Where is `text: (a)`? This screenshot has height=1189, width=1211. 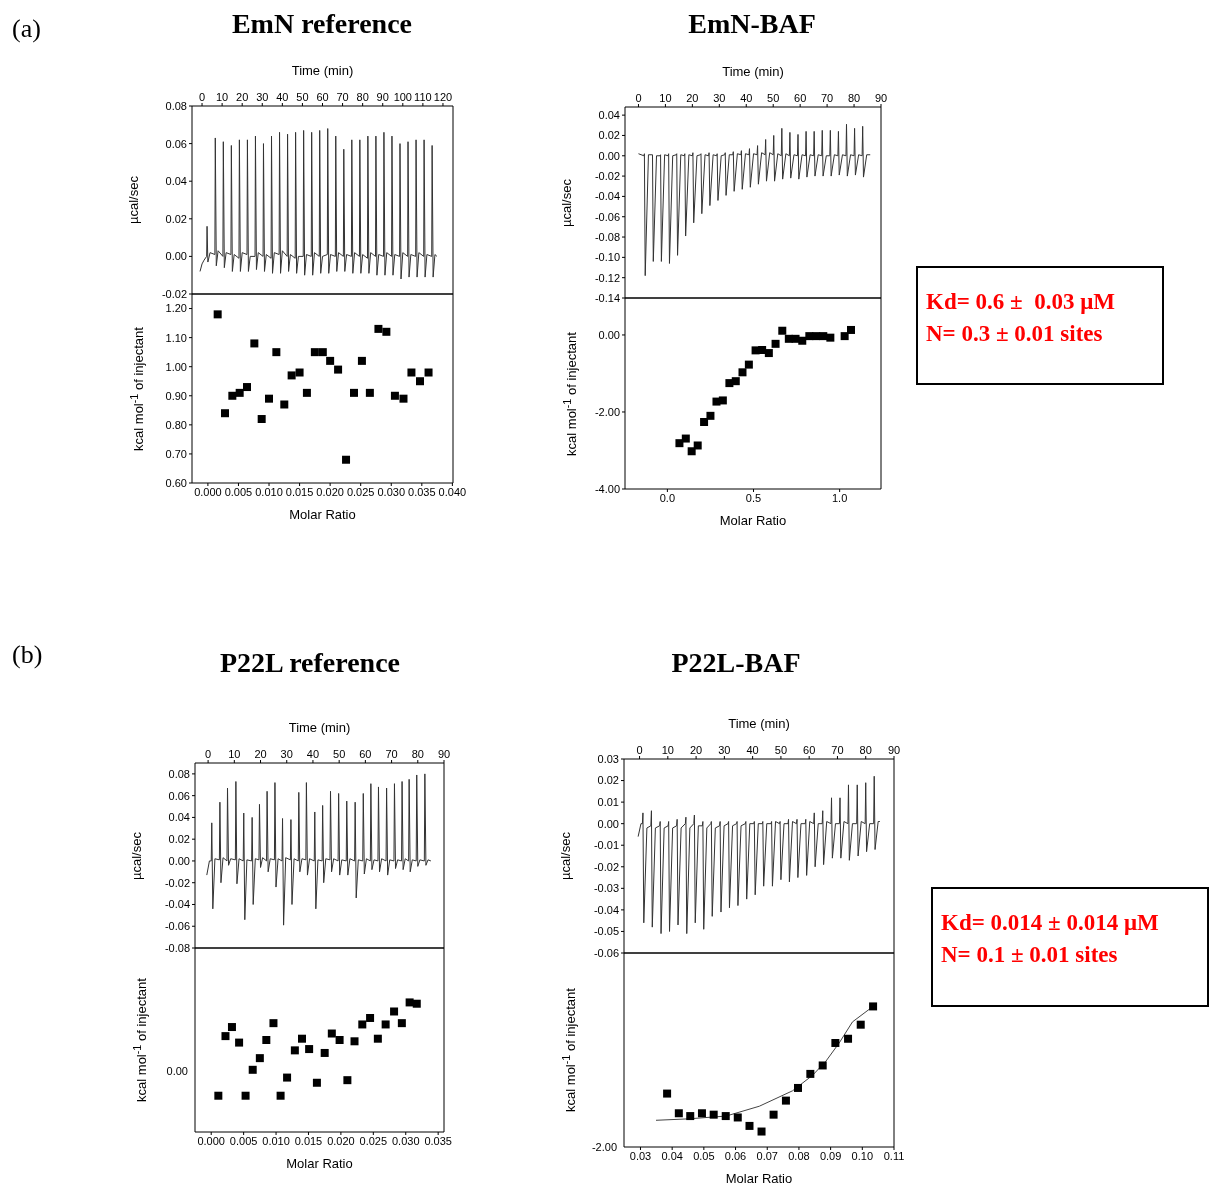 text: (a) is located at coordinates (26, 29).